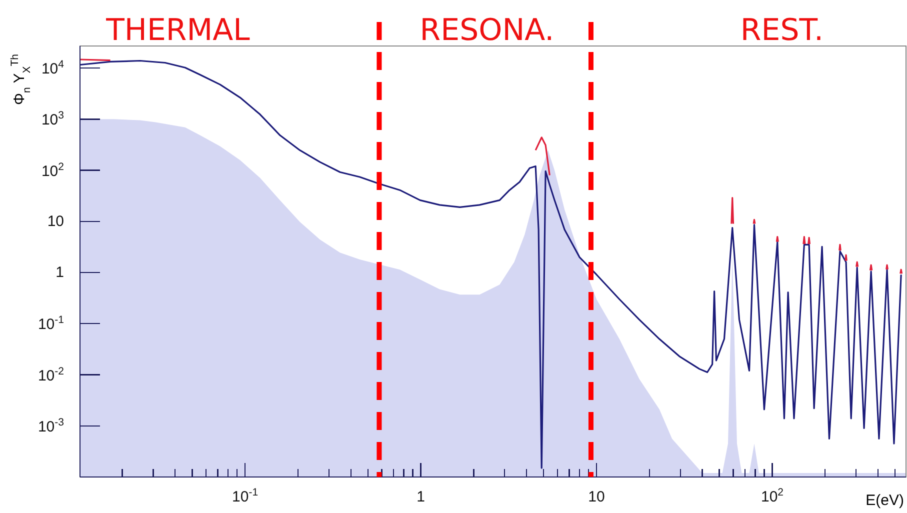  What do you see at coordinates (885, 500) in the screenshot?
I see `x-axis-title: E(eV)` at bounding box center [885, 500].